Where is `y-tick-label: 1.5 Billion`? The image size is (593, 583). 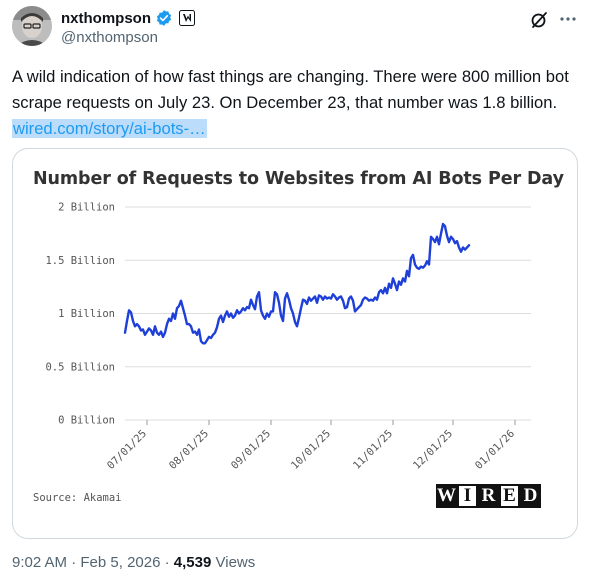 y-tick-label: 1.5 Billion is located at coordinates (80, 261).